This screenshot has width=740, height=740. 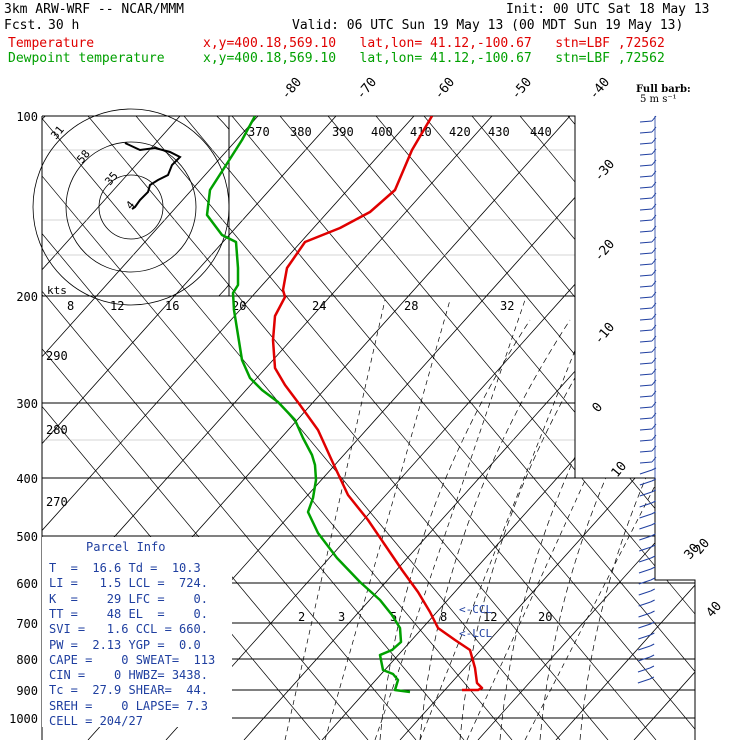 What do you see at coordinates (301, 617) in the screenshot?
I see `mixing-ratio-label: 2` at bounding box center [301, 617].